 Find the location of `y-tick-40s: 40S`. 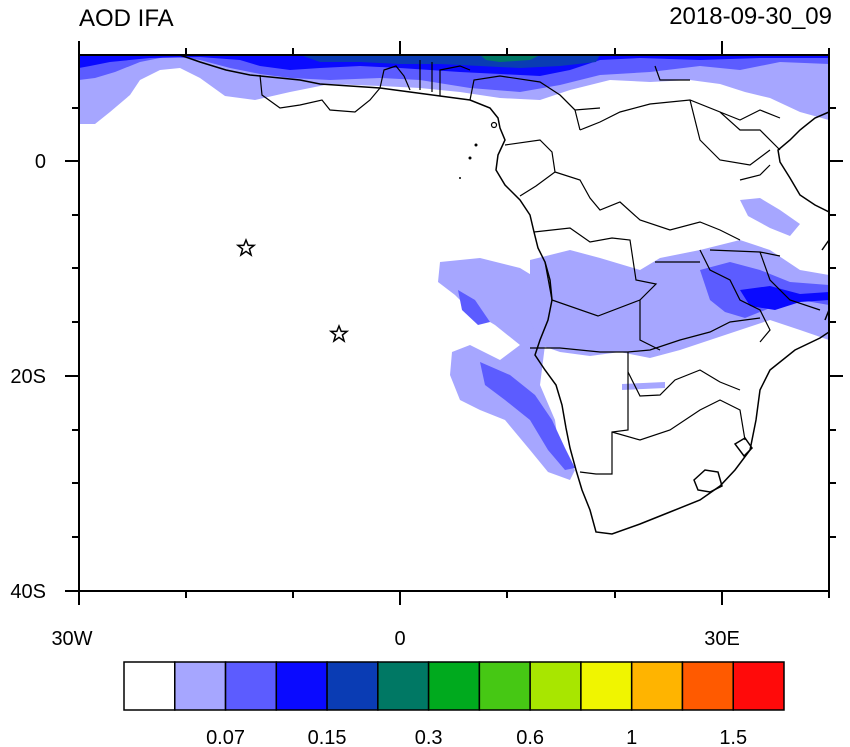

y-tick-40s: 40S is located at coordinates (28, 592).